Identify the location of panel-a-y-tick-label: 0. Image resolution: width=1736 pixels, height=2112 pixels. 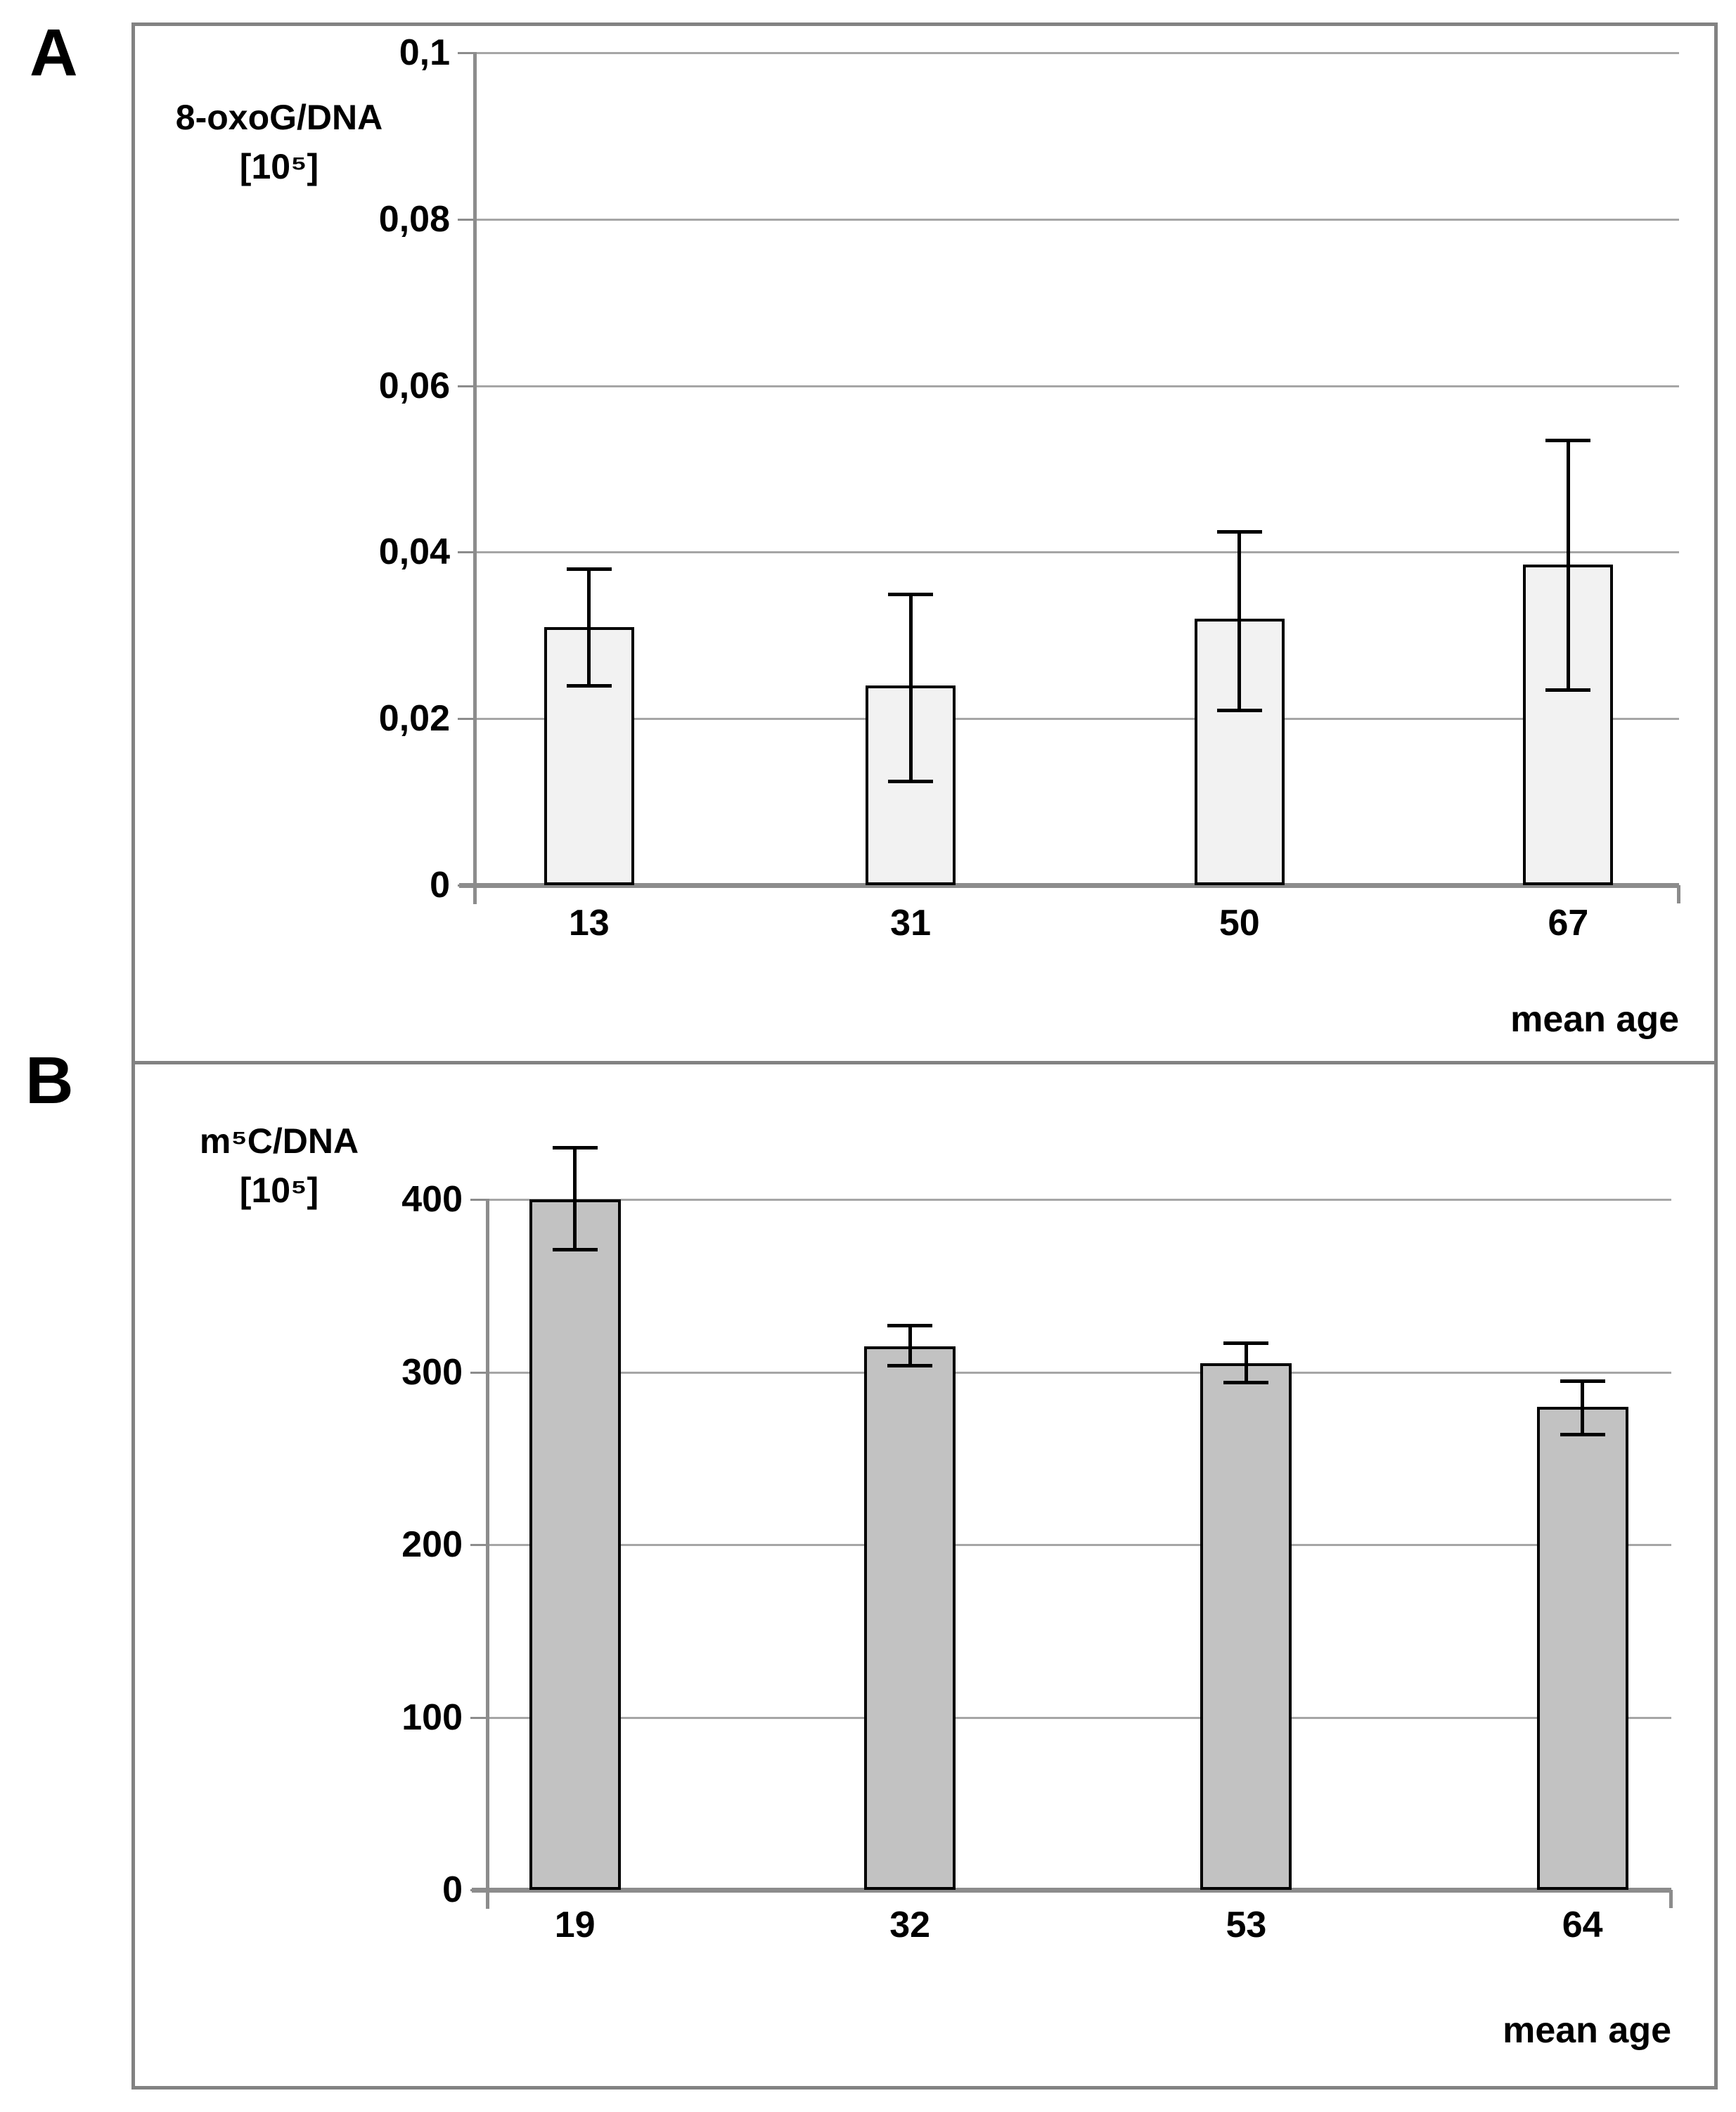
(440, 885).